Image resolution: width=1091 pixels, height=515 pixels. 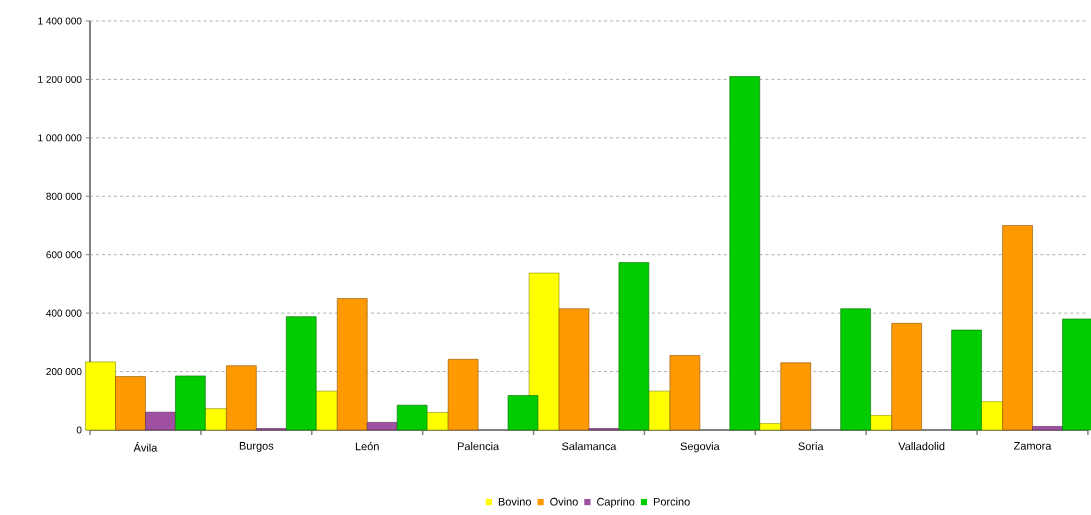 I want to click on y-tick-label: 1 200 000, so click(x=60, y=79).